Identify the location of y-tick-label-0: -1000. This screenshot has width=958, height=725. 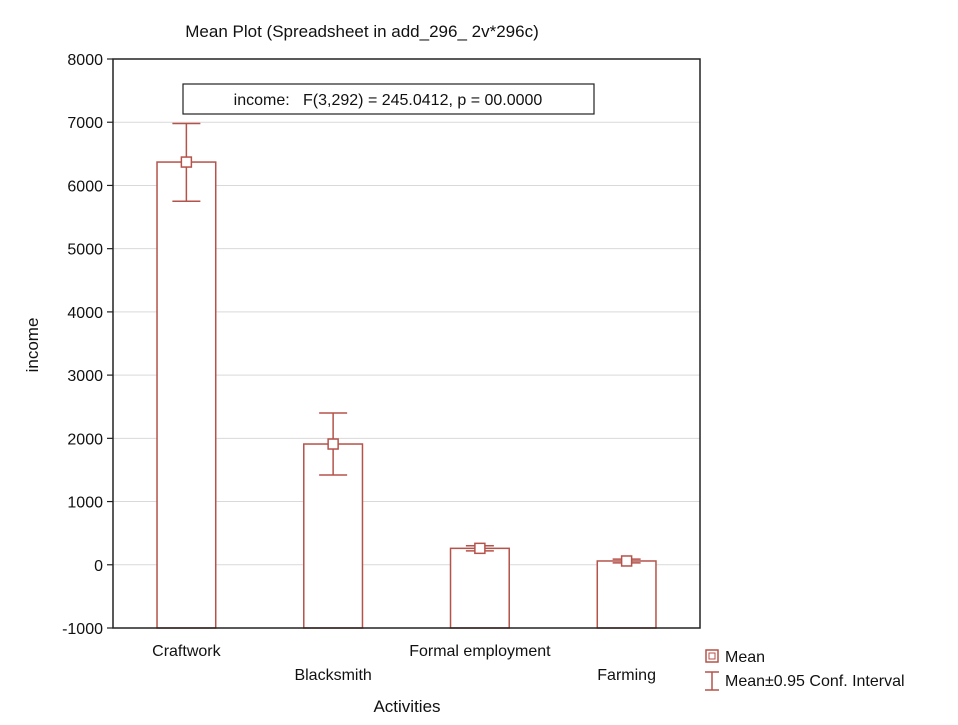
(82, 629).